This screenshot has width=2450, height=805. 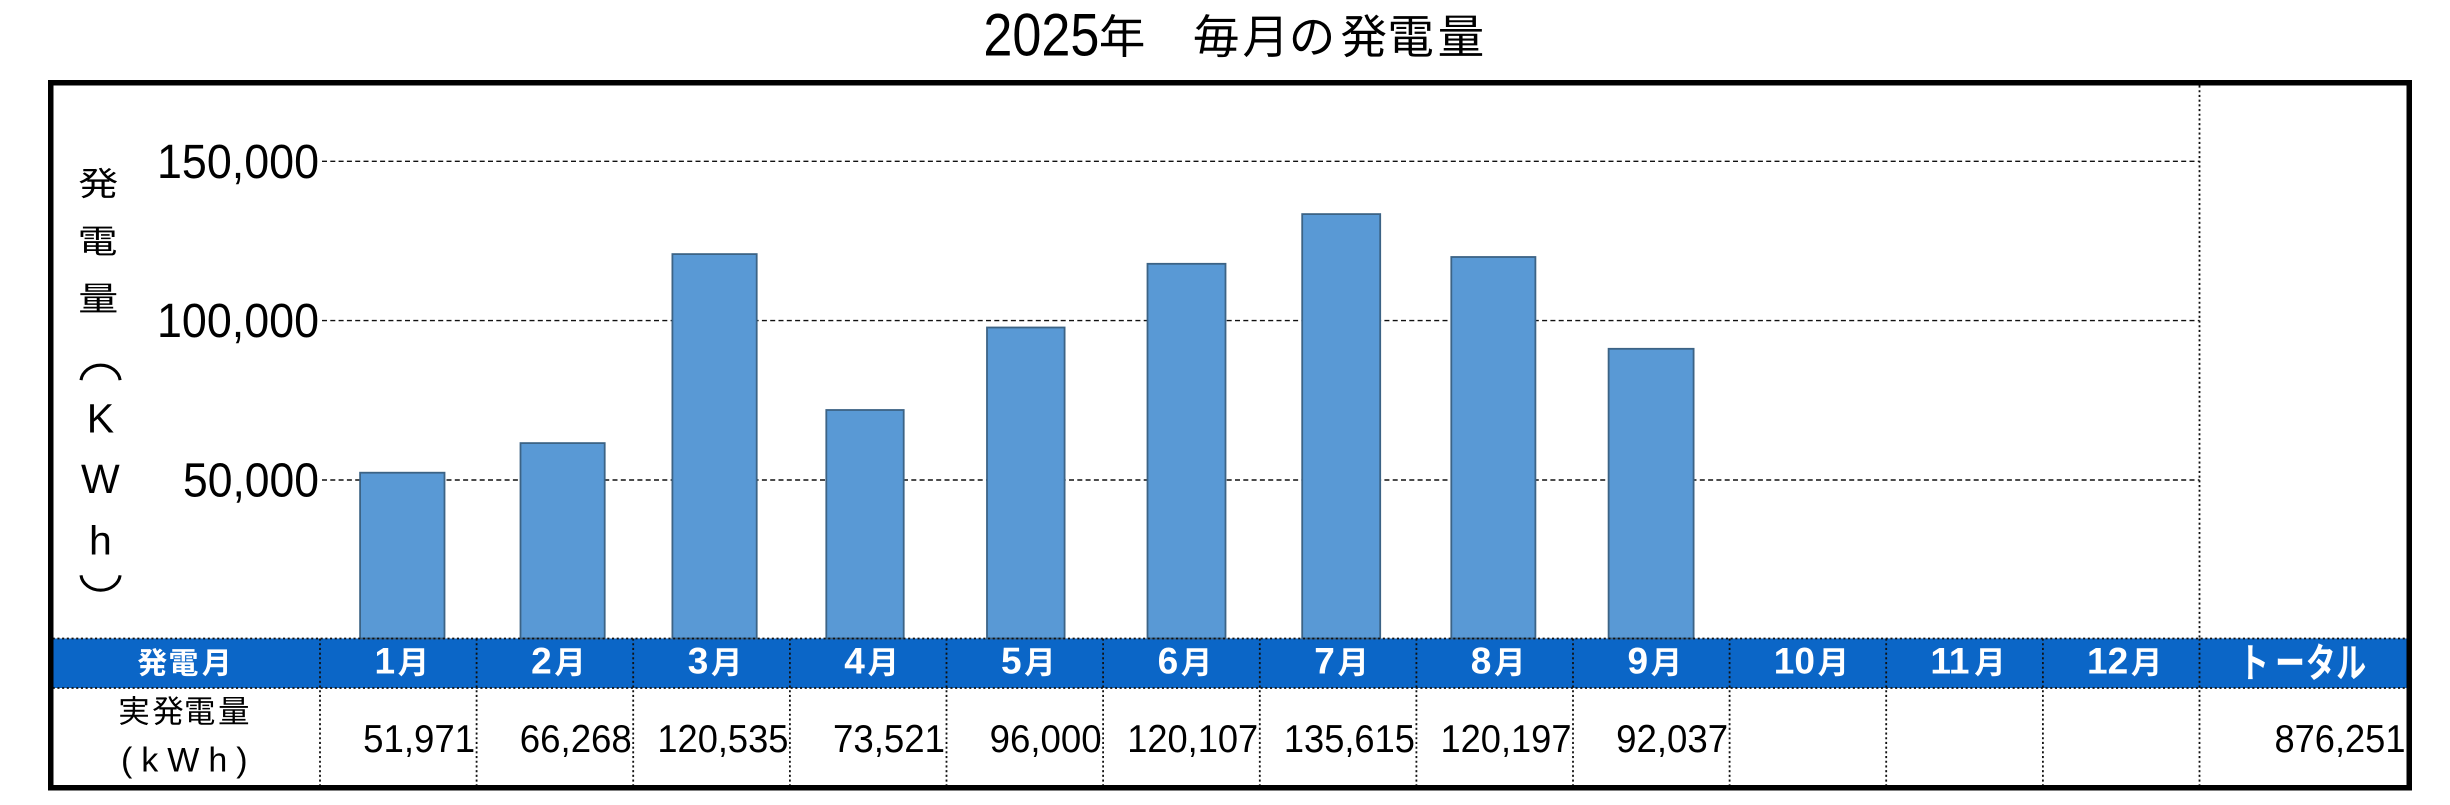 What do you see at coordinates (1949, 661) in the screenshot?
I see `svg-text: 11` at bounding box center [1949, 661].